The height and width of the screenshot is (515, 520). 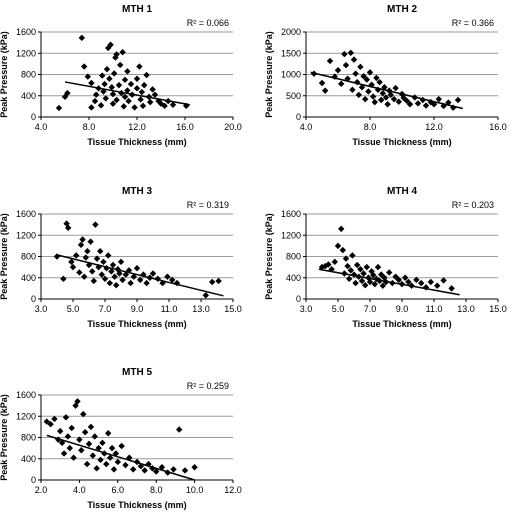 What do you see at coordinates (208, 23) in the screenshot?
I see `r-squared-annotation: R² = 0.066` at bounding box center [208, 23].